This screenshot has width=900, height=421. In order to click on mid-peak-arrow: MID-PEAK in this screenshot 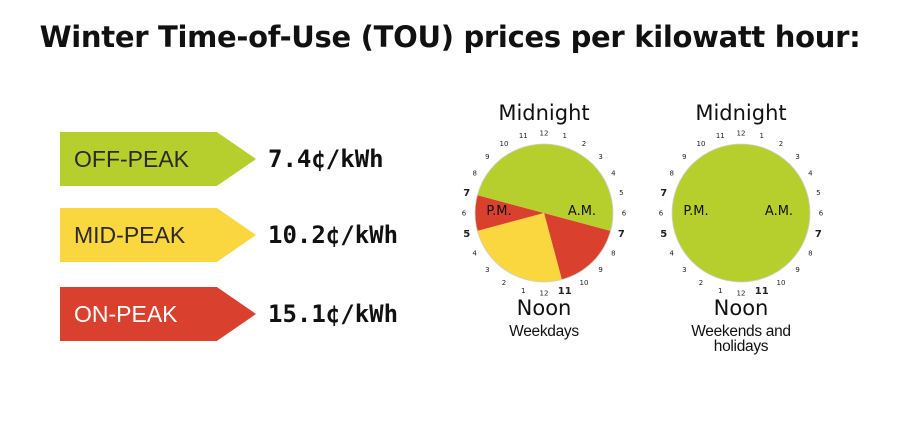, I will do `click(158, 235)`.